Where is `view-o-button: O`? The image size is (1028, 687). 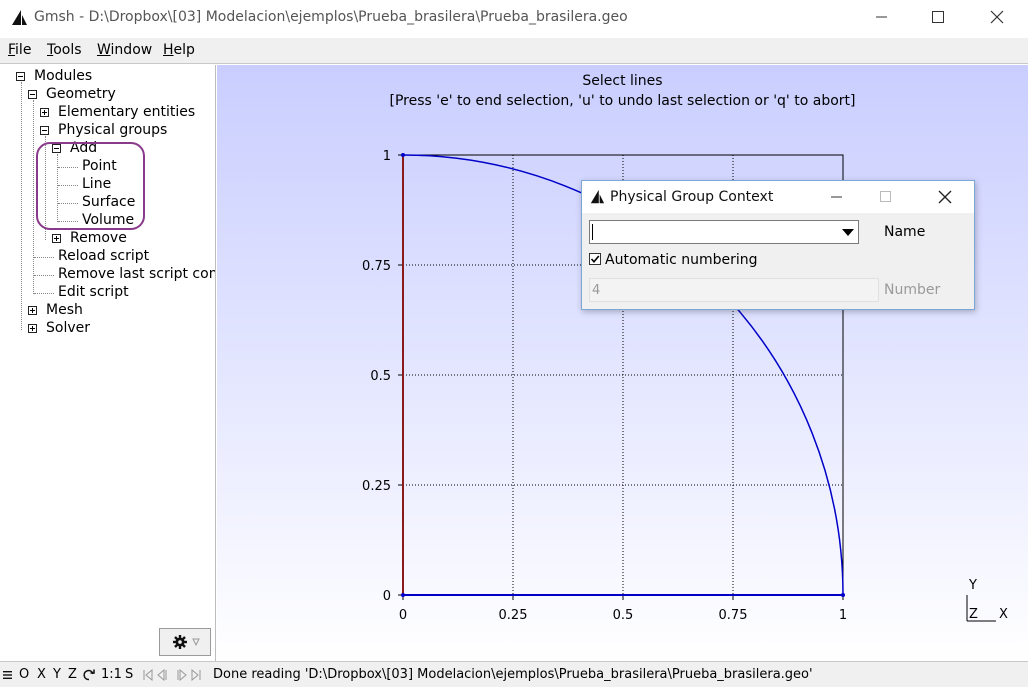
view-o-button: O is located at coordinates (24, 674).